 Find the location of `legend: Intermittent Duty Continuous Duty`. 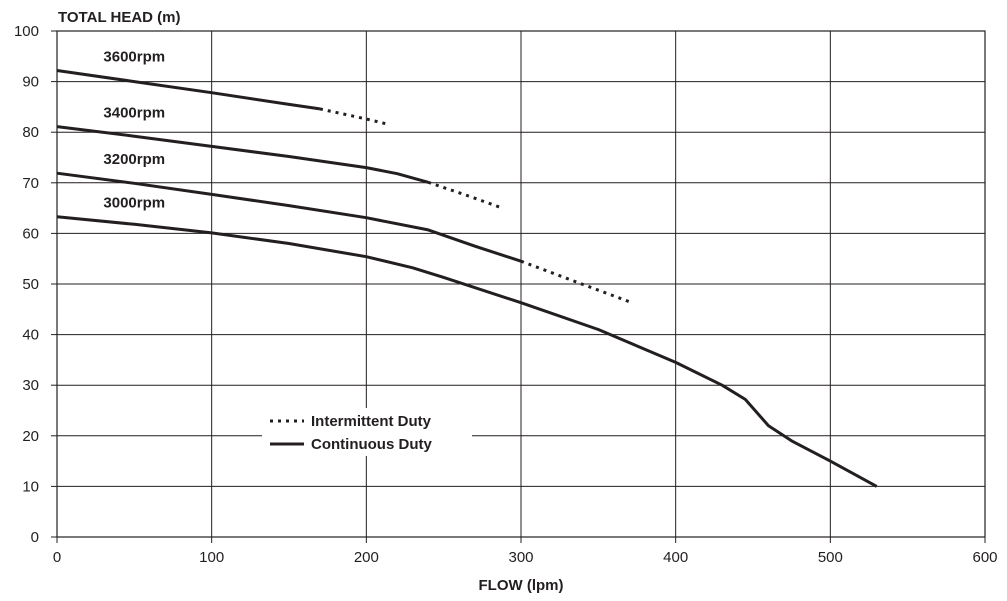

legend: Intermittent Duty Continuous Duty is located at coordinates (367, 432).